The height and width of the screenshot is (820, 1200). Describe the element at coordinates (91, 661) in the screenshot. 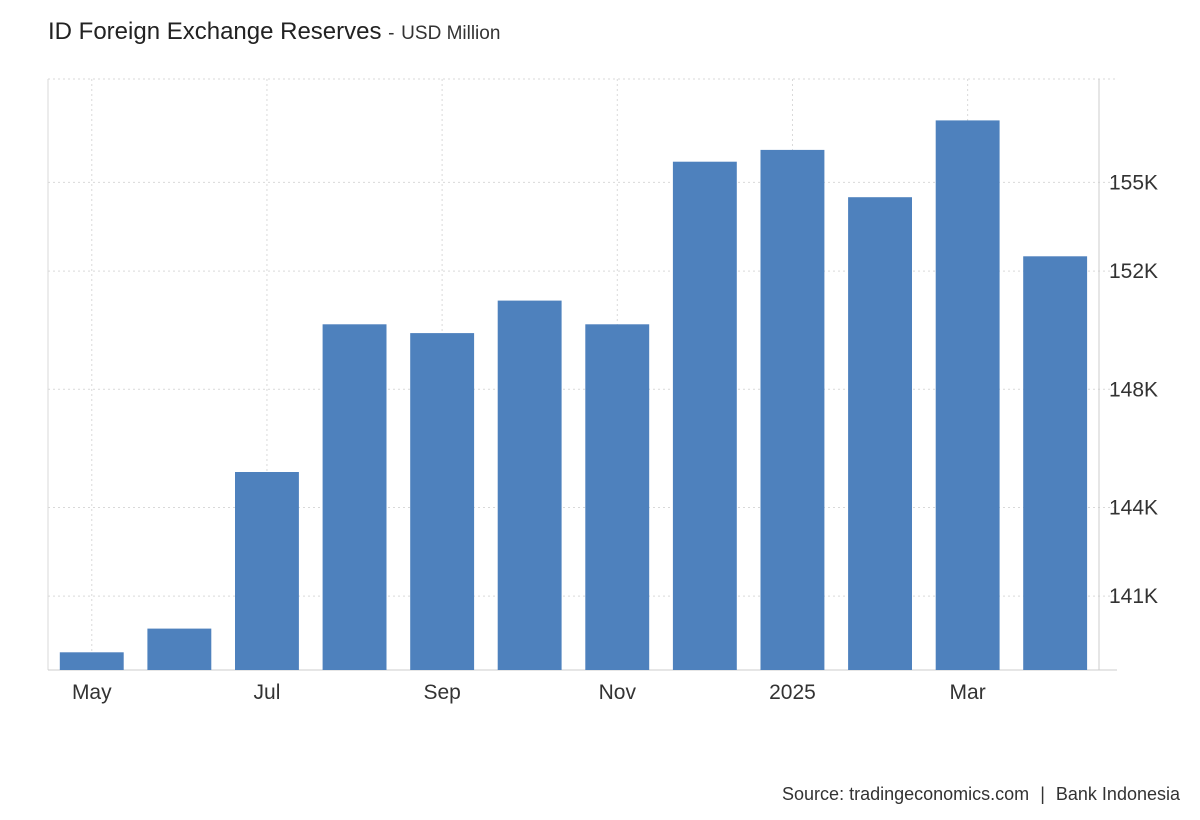

I see `bar-may` at that location.